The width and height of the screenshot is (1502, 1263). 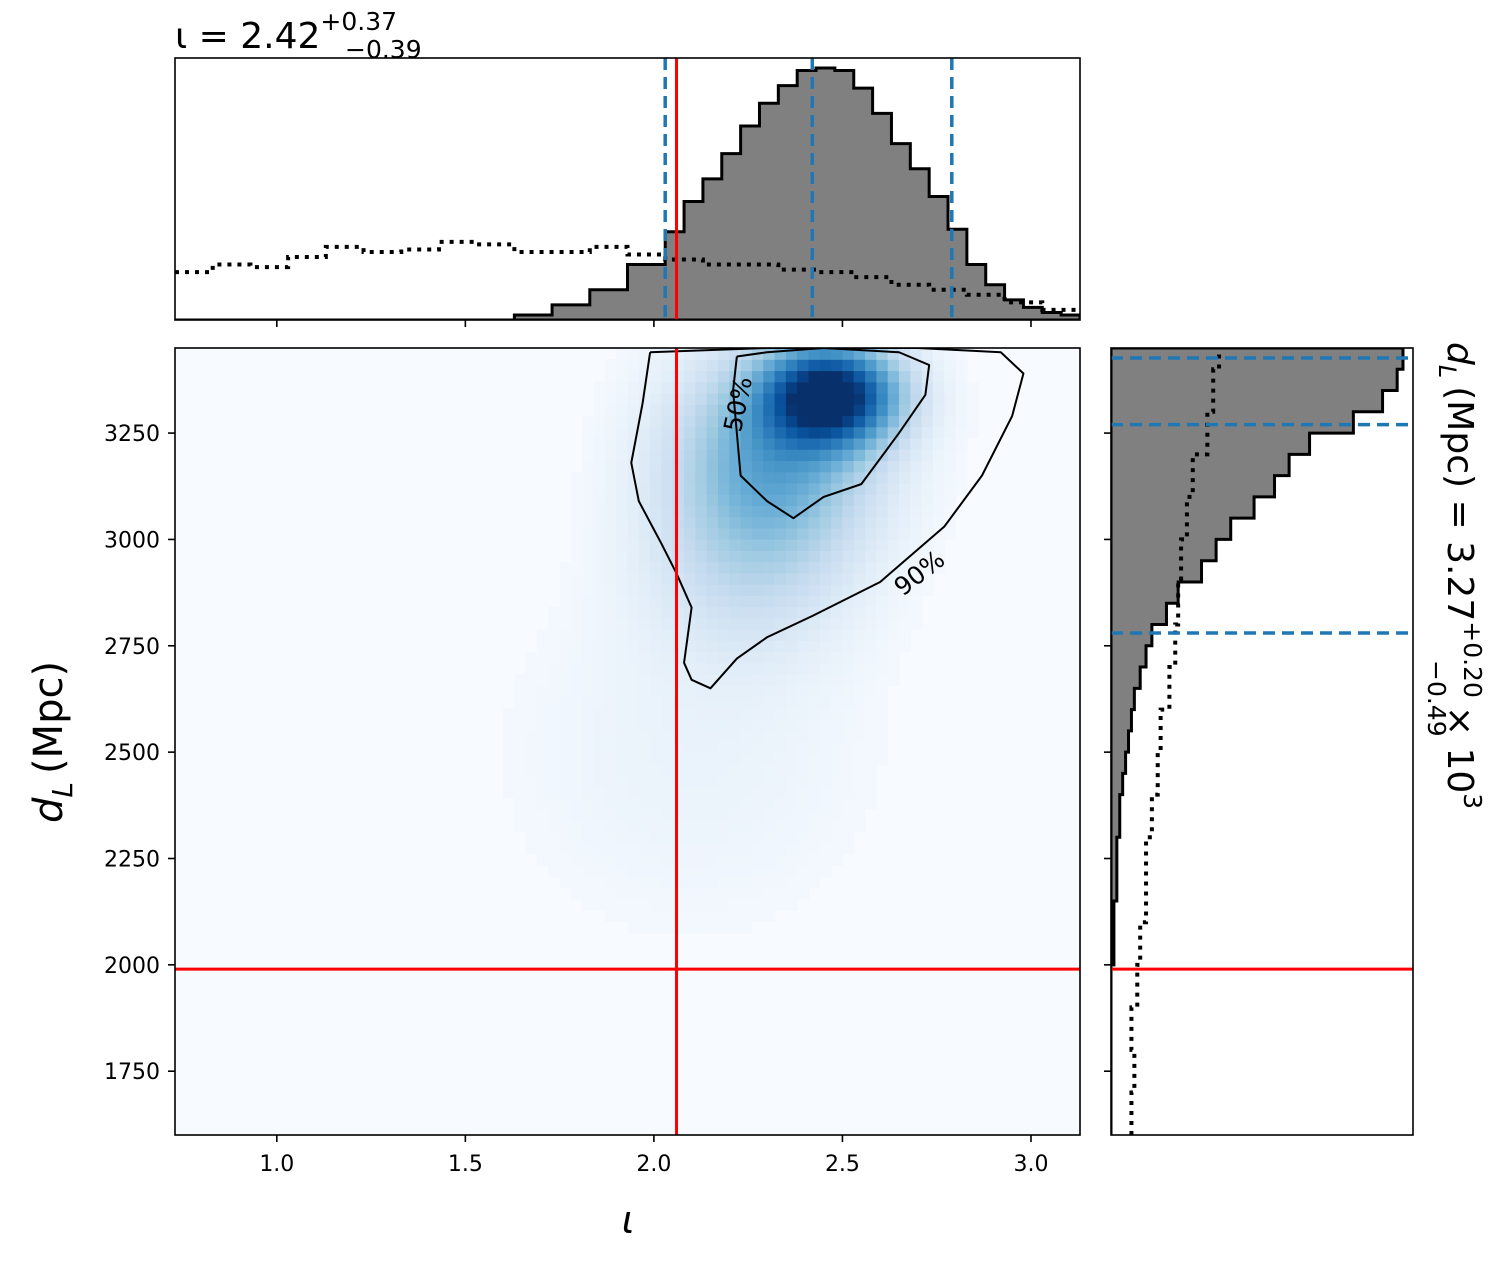 I want to click on x-tick-label-2: 2.0, so click(x=653, y=1164).